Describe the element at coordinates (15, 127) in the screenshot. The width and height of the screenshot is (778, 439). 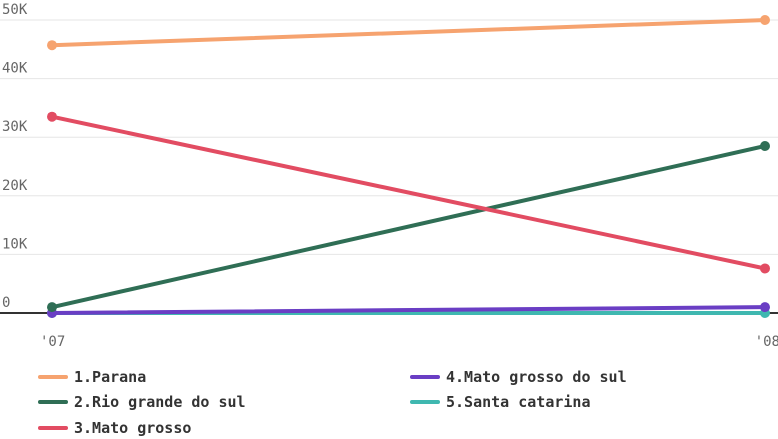
I see `y-tick-label: 30K` at that location.